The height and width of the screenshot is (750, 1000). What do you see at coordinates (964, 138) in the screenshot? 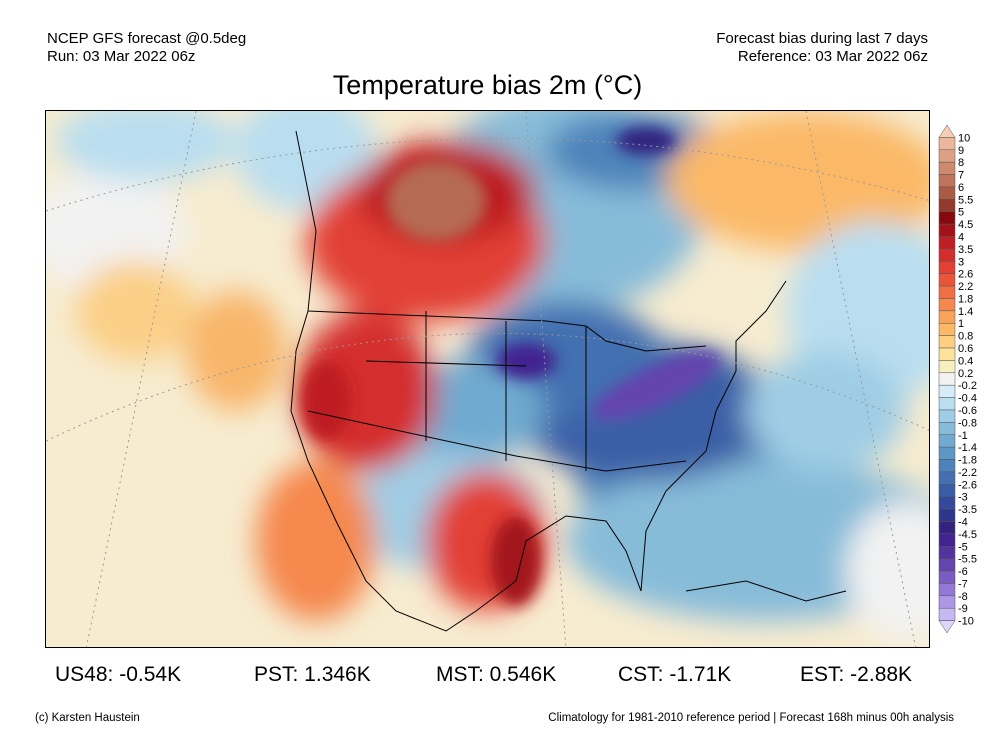
I see `colorbar-label: 10` at bounding box center [964, 138].